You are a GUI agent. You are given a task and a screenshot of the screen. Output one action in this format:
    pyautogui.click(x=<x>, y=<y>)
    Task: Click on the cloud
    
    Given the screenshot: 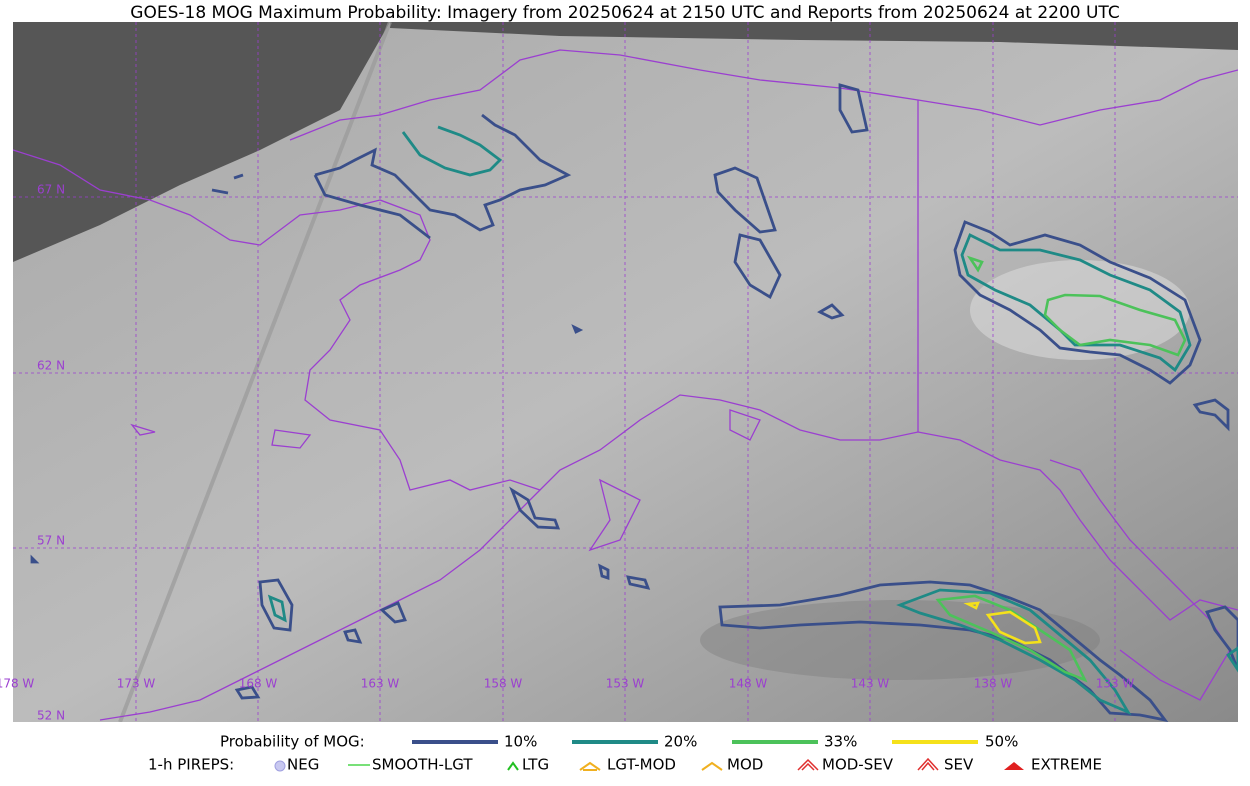 What is the action you would take?
    pyautogui.click(x=900, y=640)
    